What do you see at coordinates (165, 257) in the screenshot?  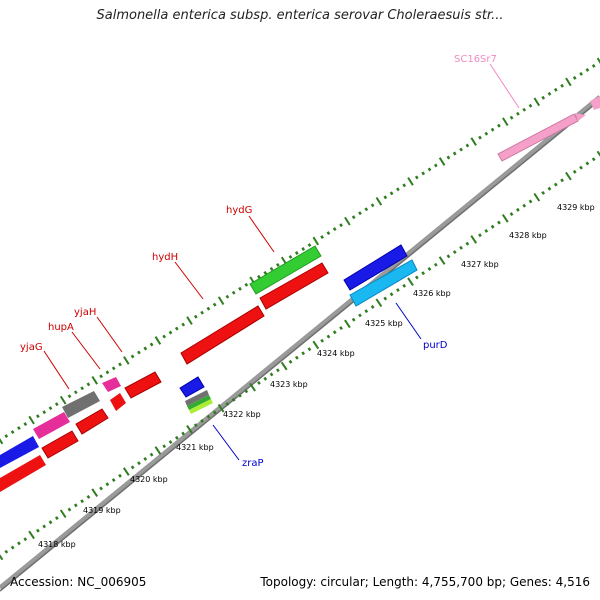 I see `gene-label-hydH: hydH` at bounding box center [165, 257].